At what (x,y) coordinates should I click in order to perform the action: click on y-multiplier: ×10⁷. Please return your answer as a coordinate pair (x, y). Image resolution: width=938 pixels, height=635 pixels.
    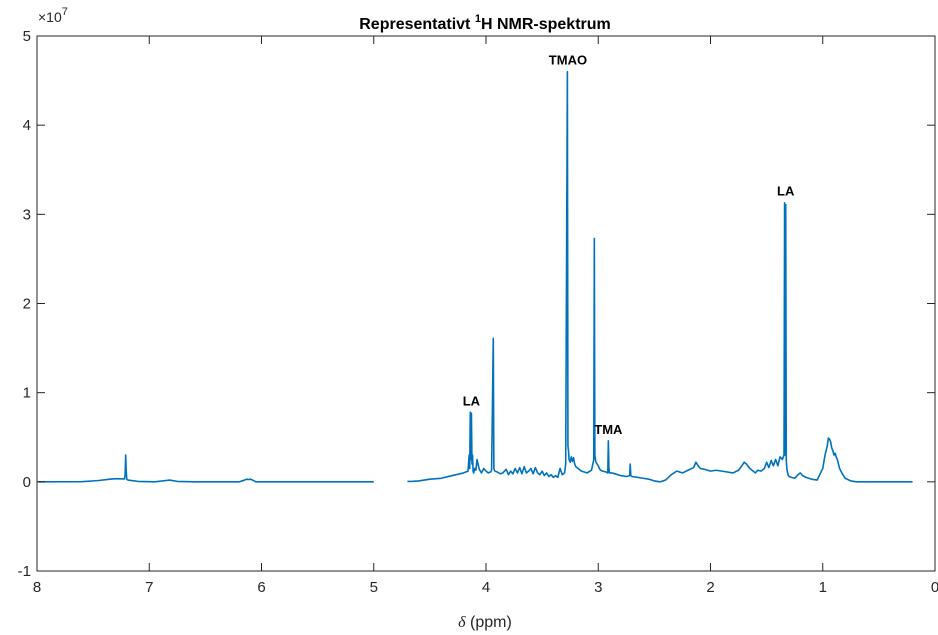
    Looking at the image, I should click on (53, 15).